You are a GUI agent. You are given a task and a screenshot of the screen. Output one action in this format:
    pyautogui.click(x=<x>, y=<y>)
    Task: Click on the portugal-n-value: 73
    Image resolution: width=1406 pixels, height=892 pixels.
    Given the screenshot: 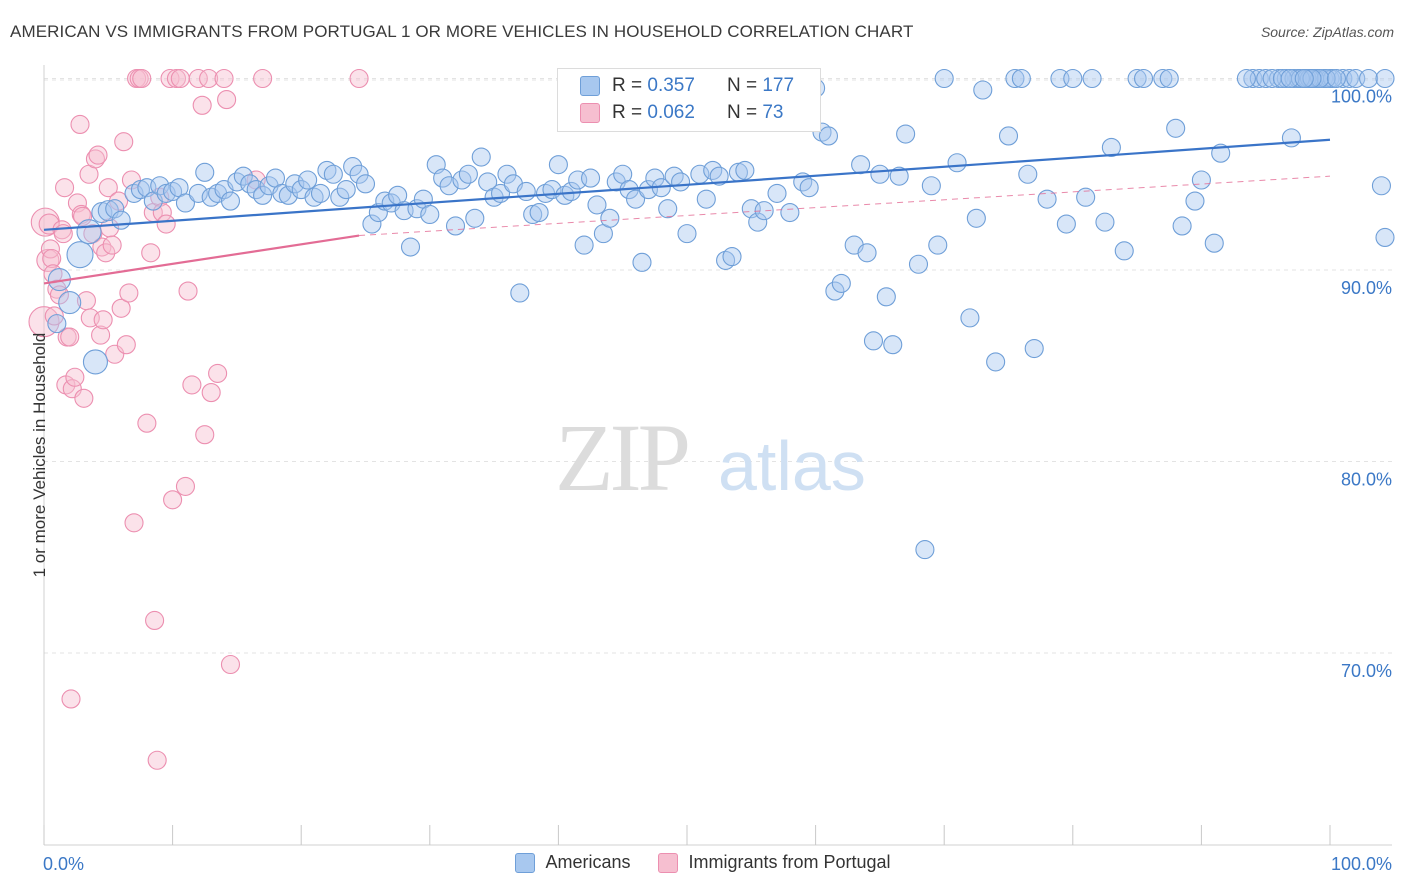 What is the action you would take?
    pyautogui.click(x=773, y=112)
    